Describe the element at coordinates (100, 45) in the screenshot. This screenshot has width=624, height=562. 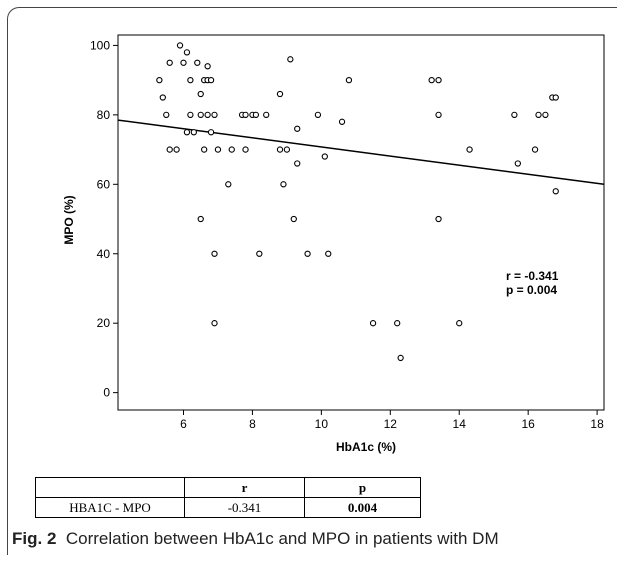
I see `y-tick-label: 100` at that location.